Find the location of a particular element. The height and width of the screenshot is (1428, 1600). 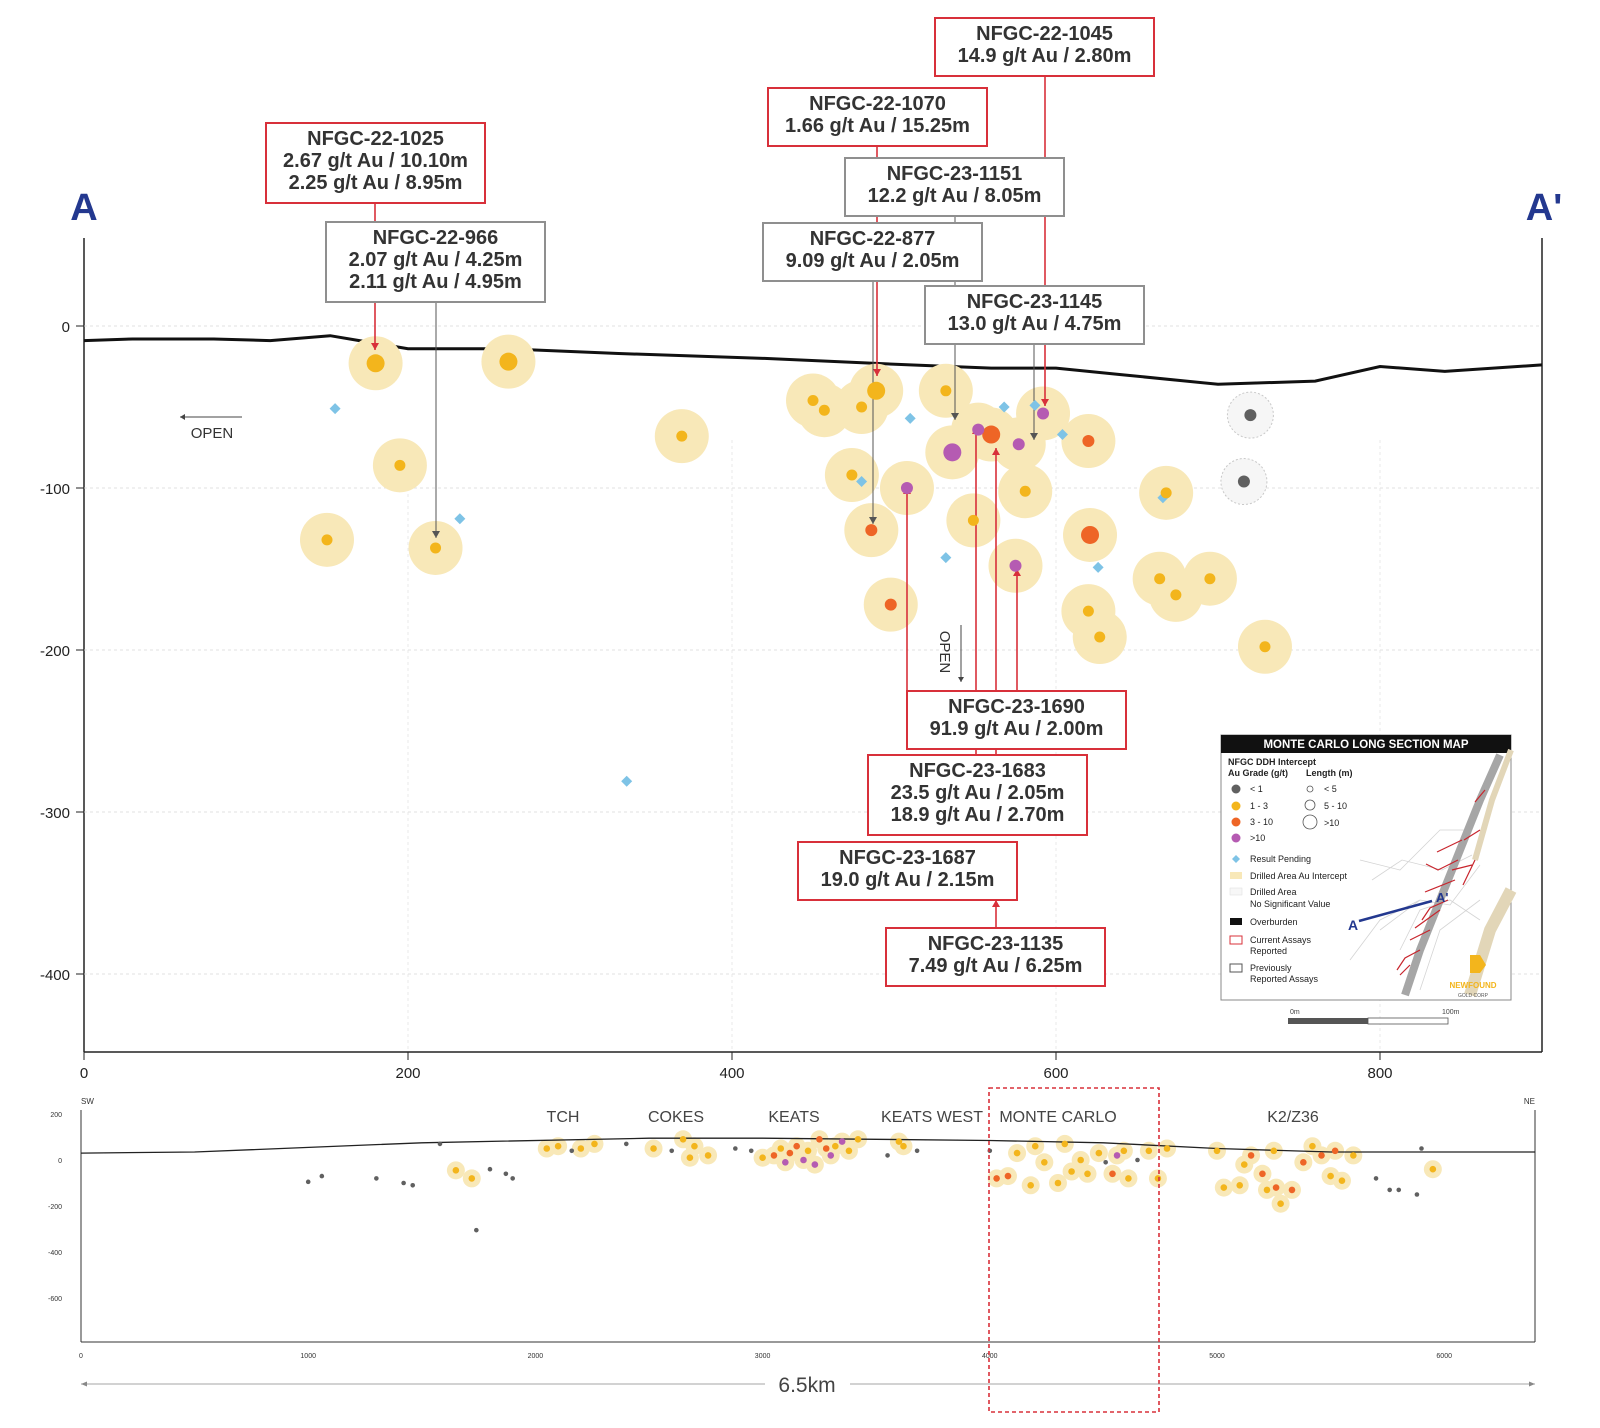

legend-current: Current Assays is located at coordinates (1281, 940).